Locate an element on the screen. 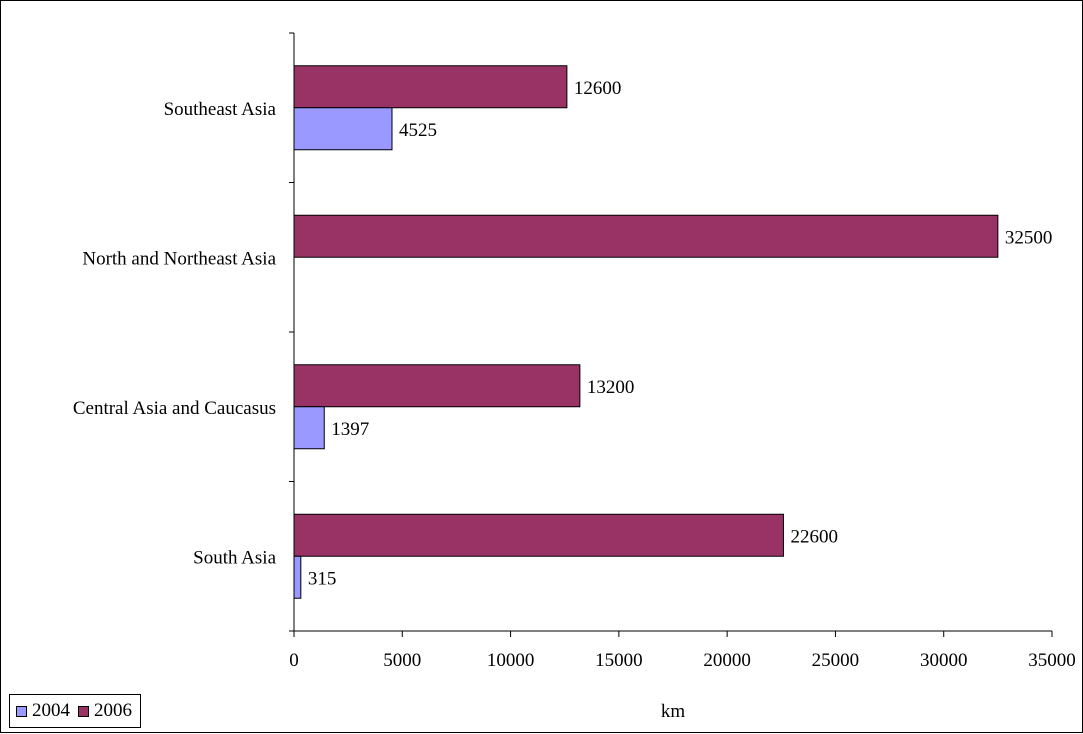 Image resolution: width=1083 pixels, height=734 pixels. x-tick-label-25000: 25000 is located at coordinates (836, 660).